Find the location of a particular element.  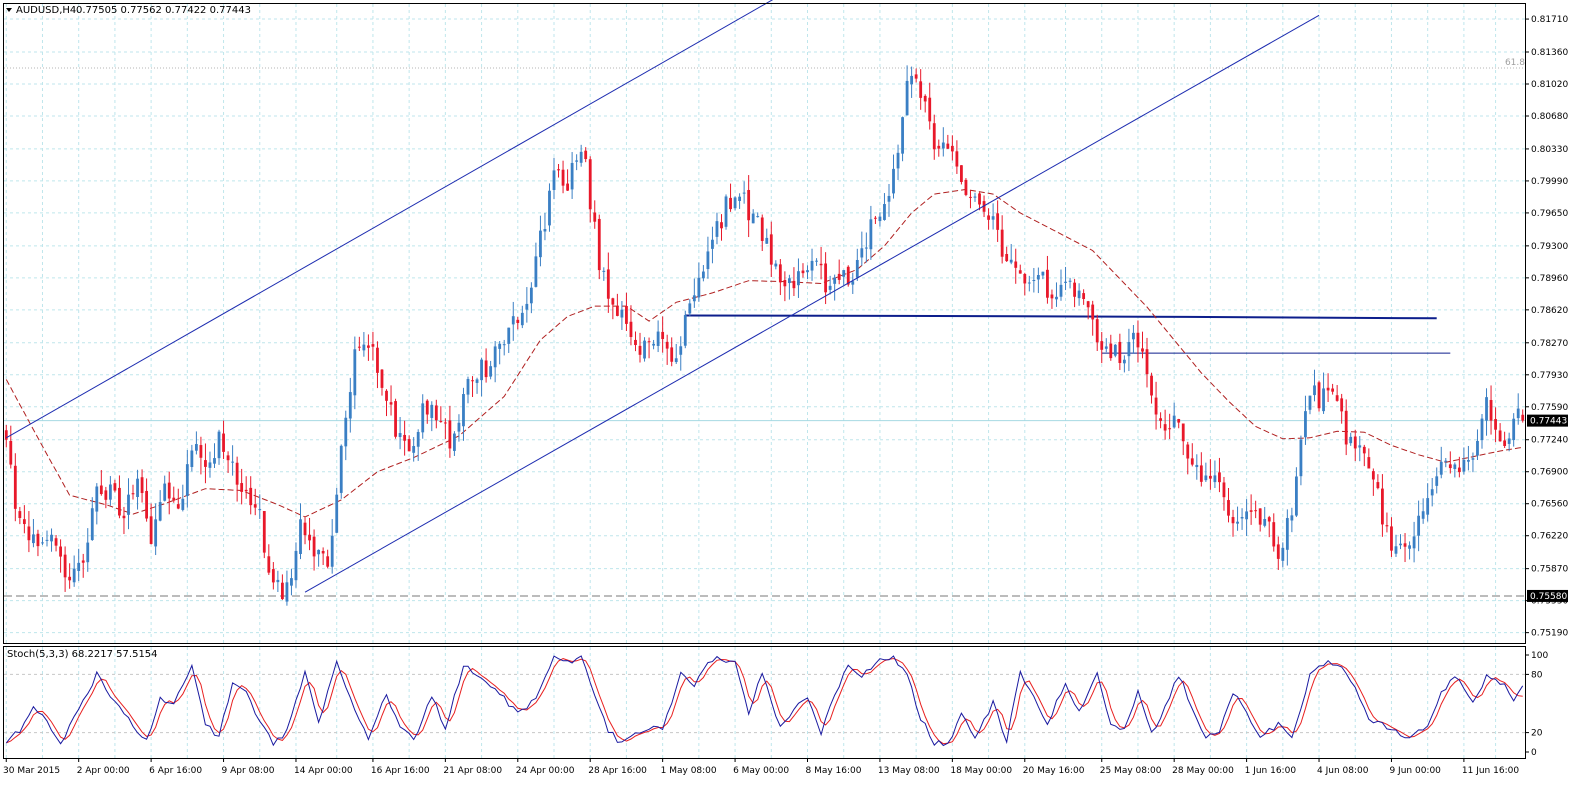

x-tick-label: 14 Apr 00:00 is located at coordinates (323, 771).